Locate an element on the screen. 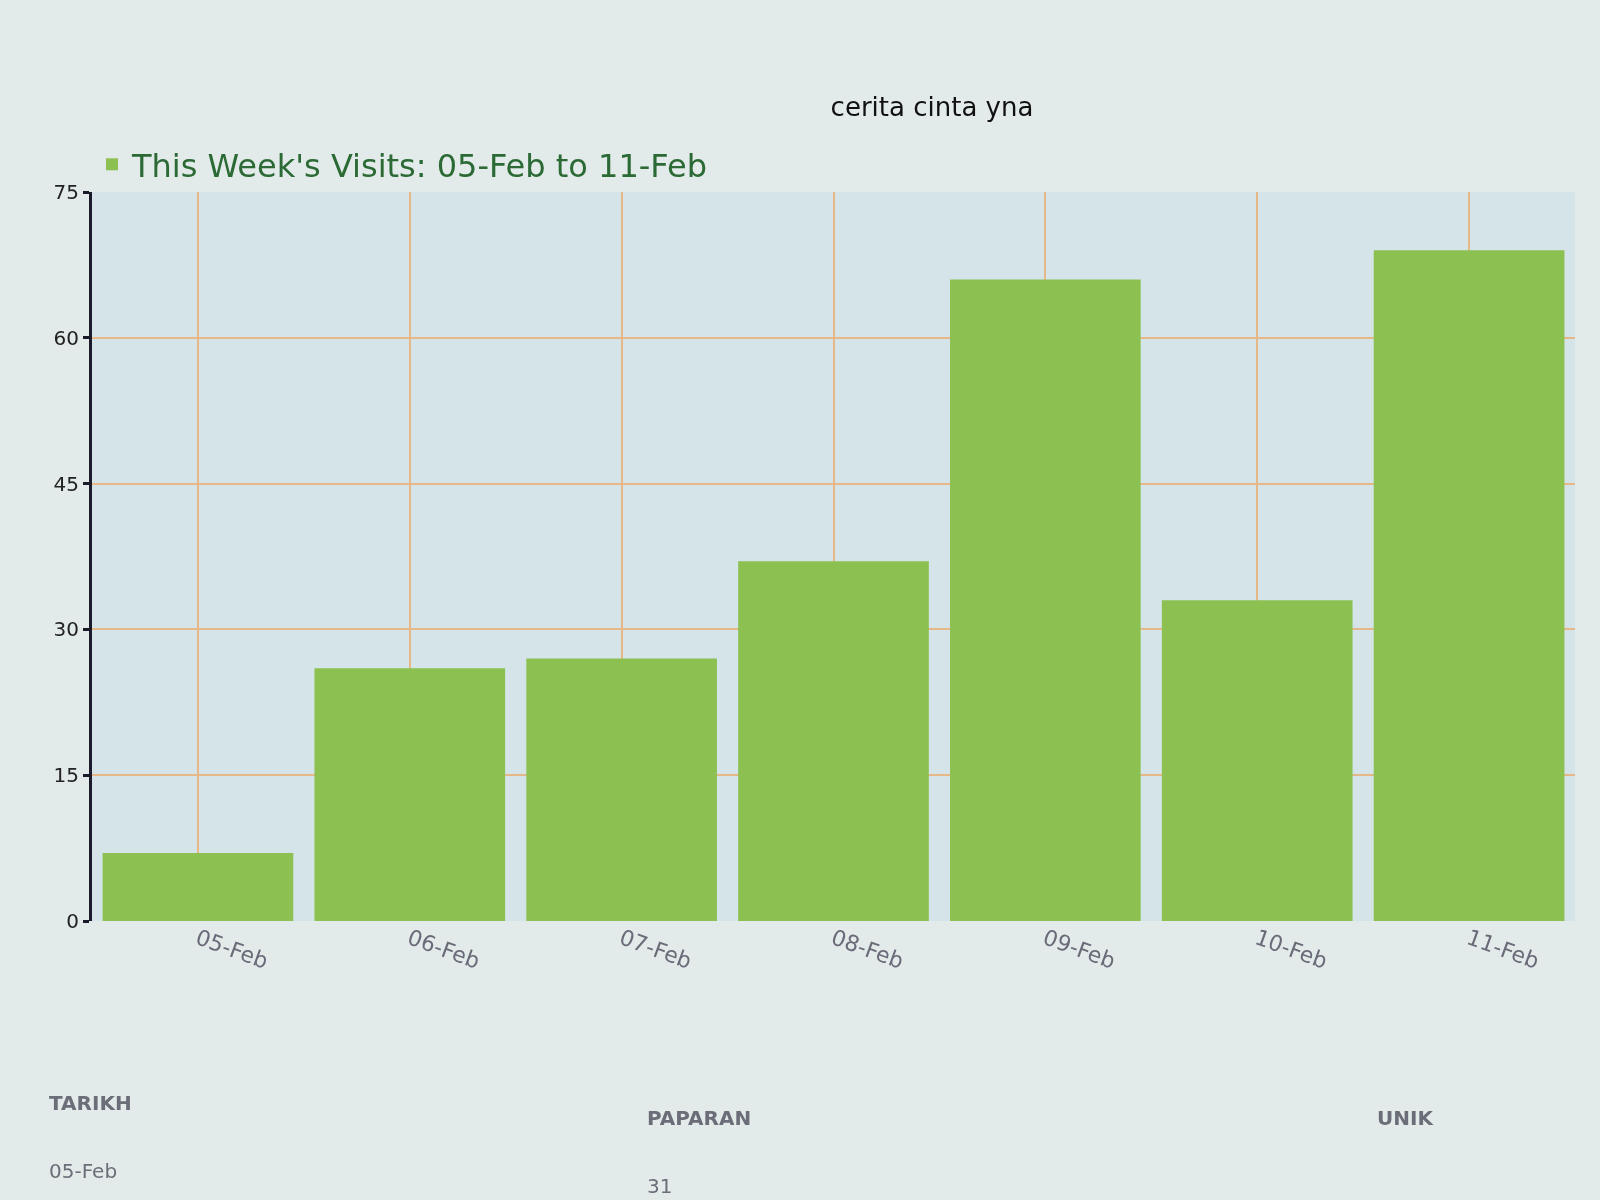  y-tick-label: 75 is located at coordinates (66, 192).